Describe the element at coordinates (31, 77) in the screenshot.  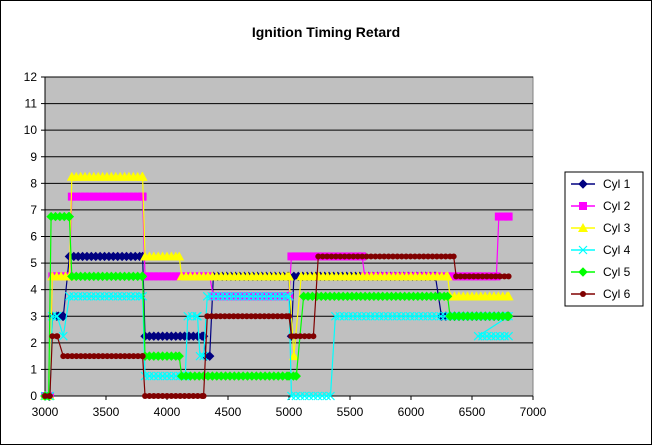
I see `y-tick-label: 12` at that location.